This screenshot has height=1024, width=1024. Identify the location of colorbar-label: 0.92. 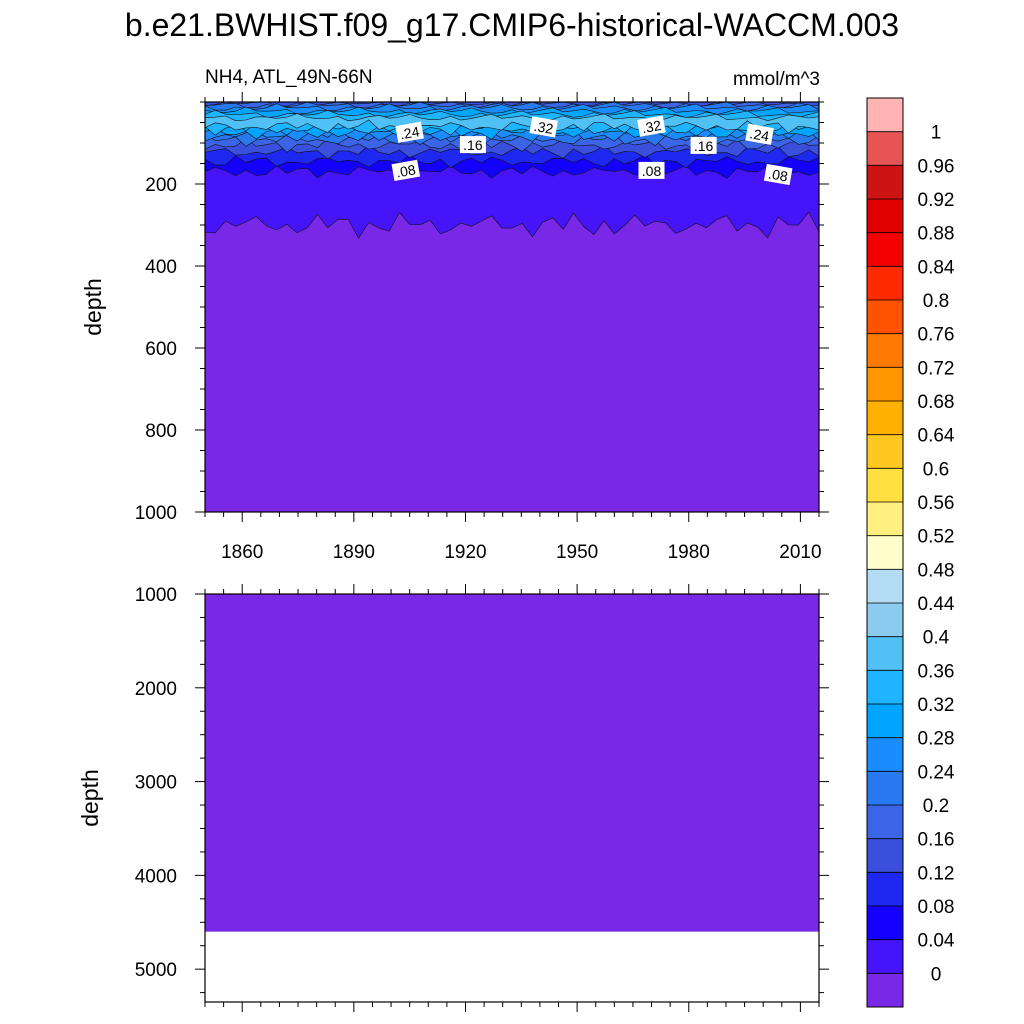
(936, 200).